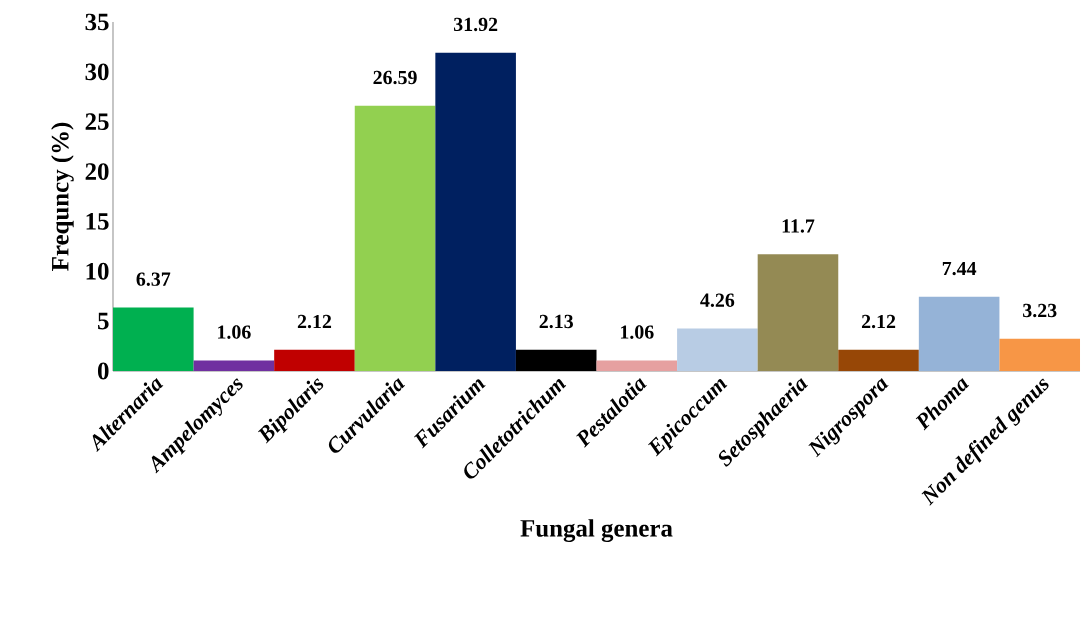  Describe the element at coordinates (97, 221) in the screenshot. I see `y-tick-label: 15` at that location.